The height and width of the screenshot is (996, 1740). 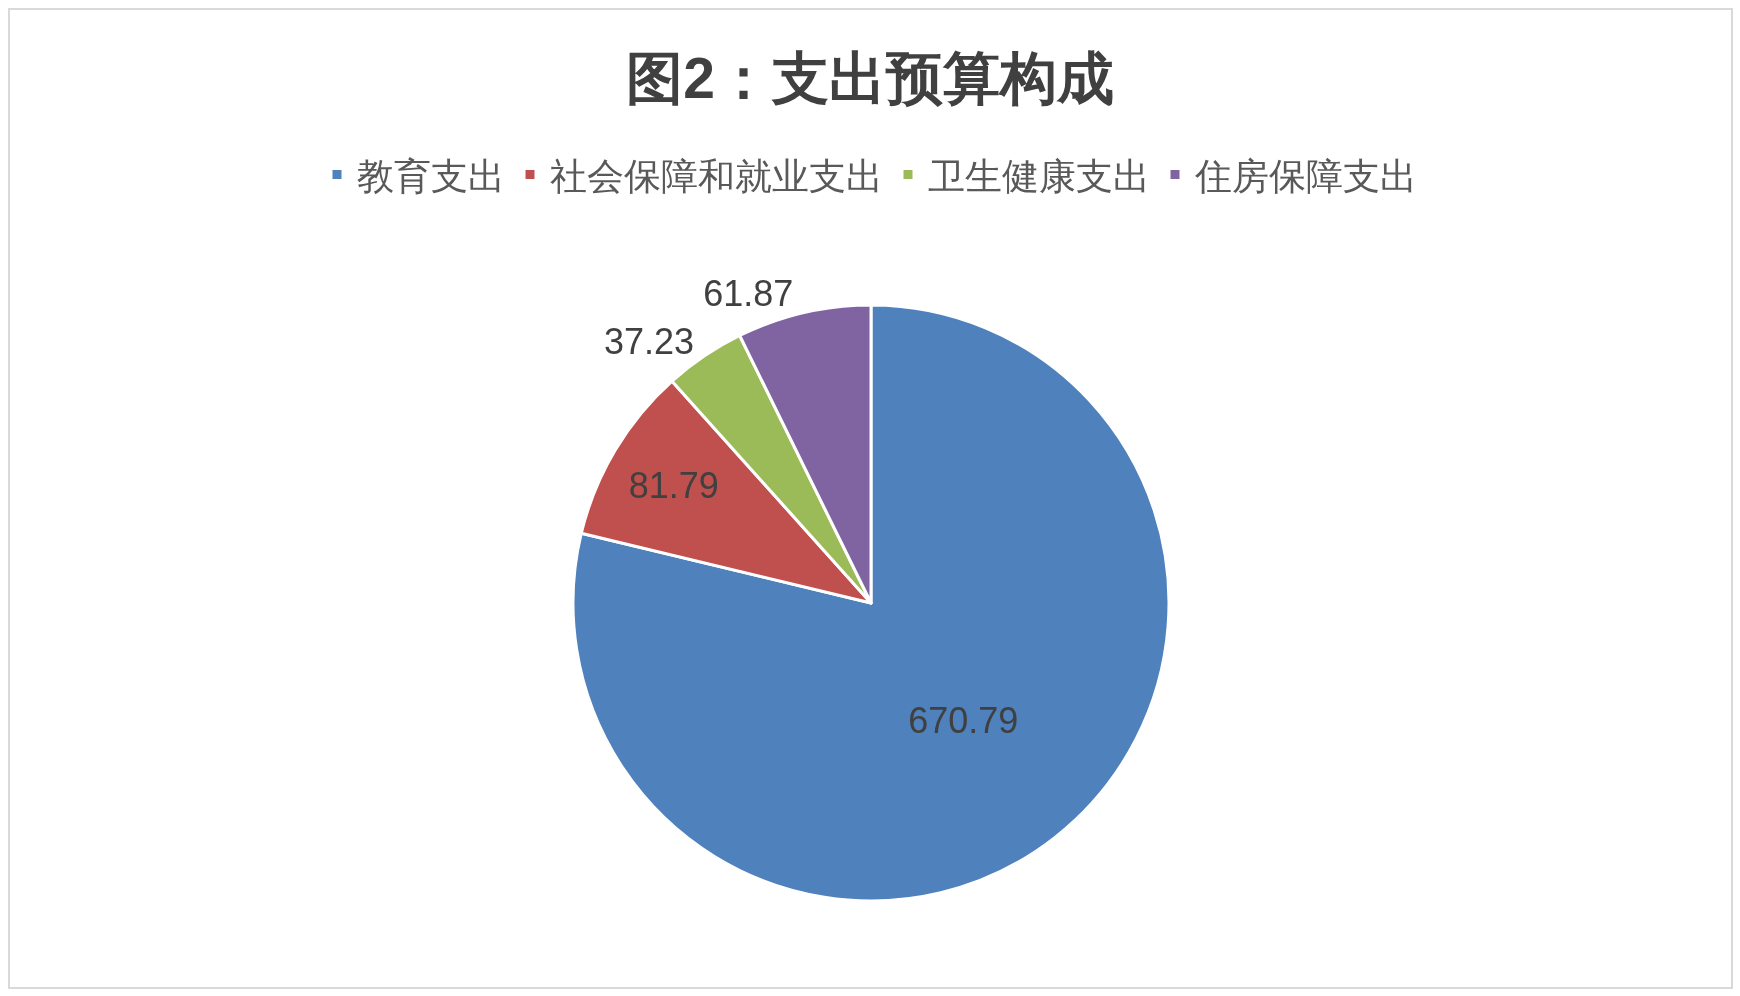 What do you see at coordinates (716, 176) in the screenshot?
I see `legend-label: 社会保障和就业支出` at bounding box center [716, 176].